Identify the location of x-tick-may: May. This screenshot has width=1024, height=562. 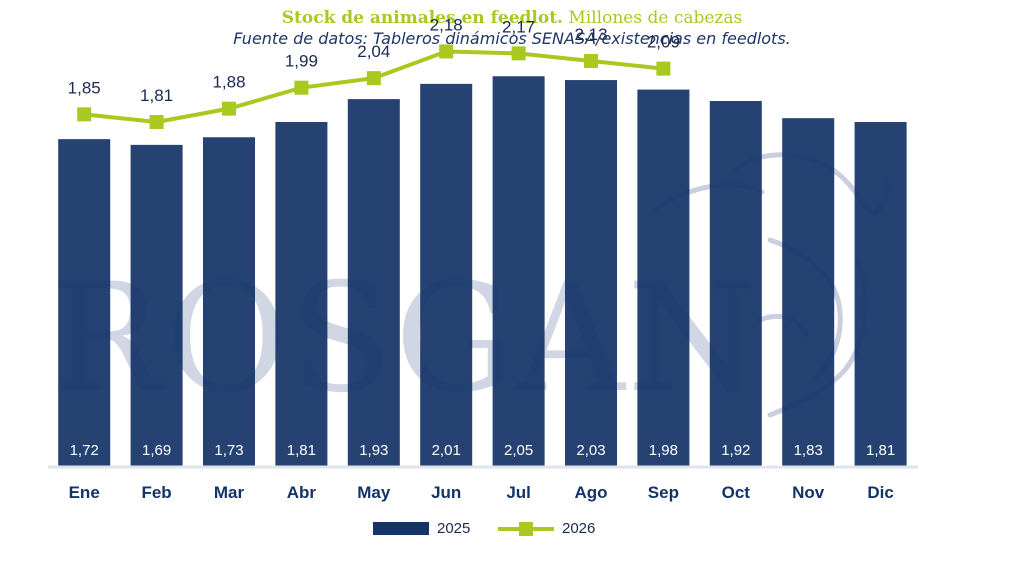
(374, 492).